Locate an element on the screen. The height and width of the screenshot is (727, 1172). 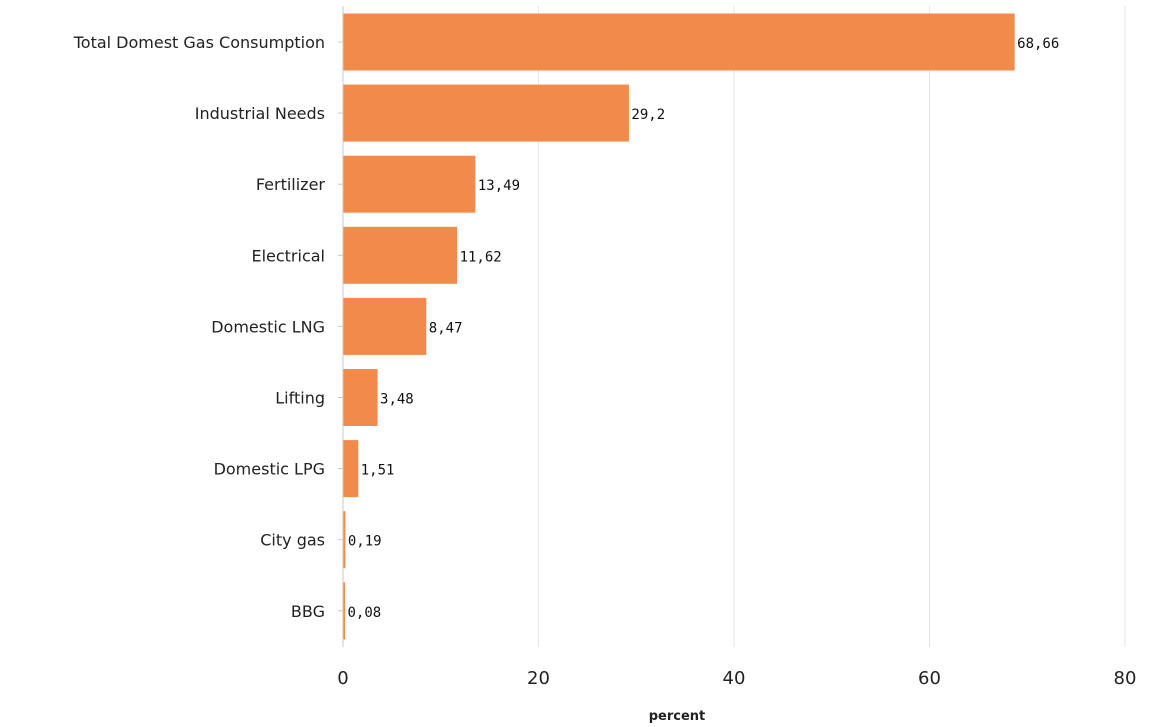
value-label: 3,48 is located at coordinates (397, 400).